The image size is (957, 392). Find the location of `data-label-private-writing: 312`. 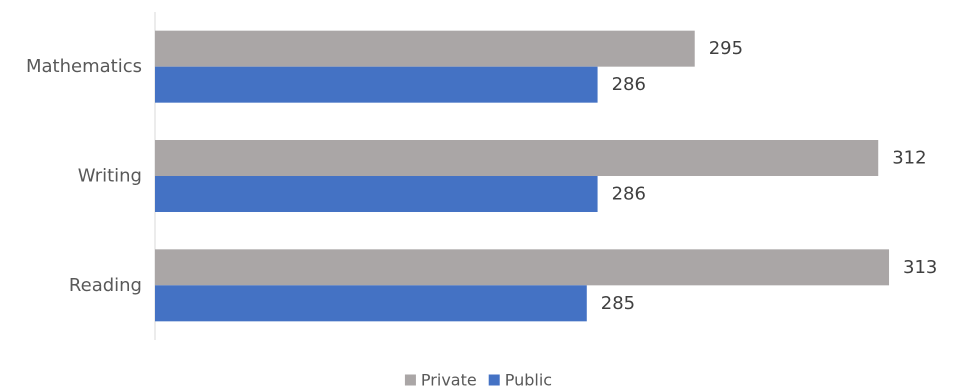

data-label-private-writing: 312 is located at coordinates (909, 158).